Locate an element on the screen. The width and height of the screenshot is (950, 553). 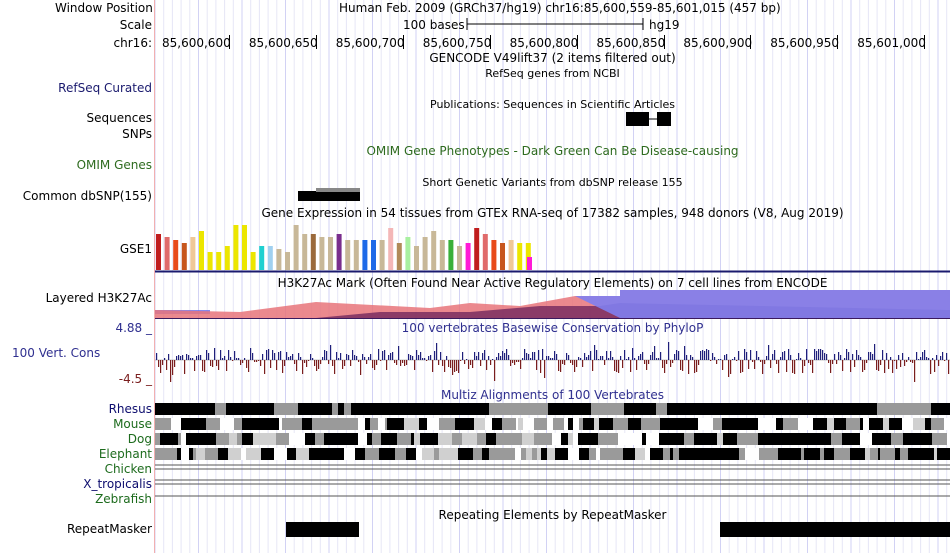
species-mouse: Mouse is located at coordinates (132, 424).